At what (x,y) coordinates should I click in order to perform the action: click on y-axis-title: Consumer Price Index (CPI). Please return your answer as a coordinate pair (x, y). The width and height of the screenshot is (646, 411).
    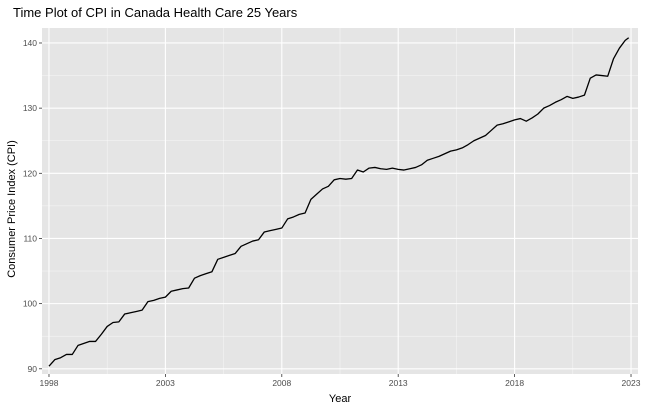
    Looking at the image, I should click on (12, 209).